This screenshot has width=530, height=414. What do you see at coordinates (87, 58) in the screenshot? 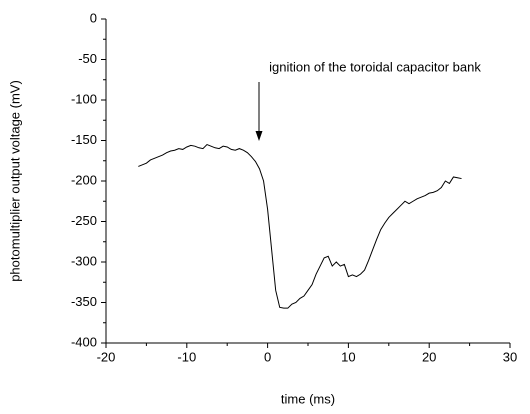
I see `y-tick-label: -50` at bounding box center [87, 58].